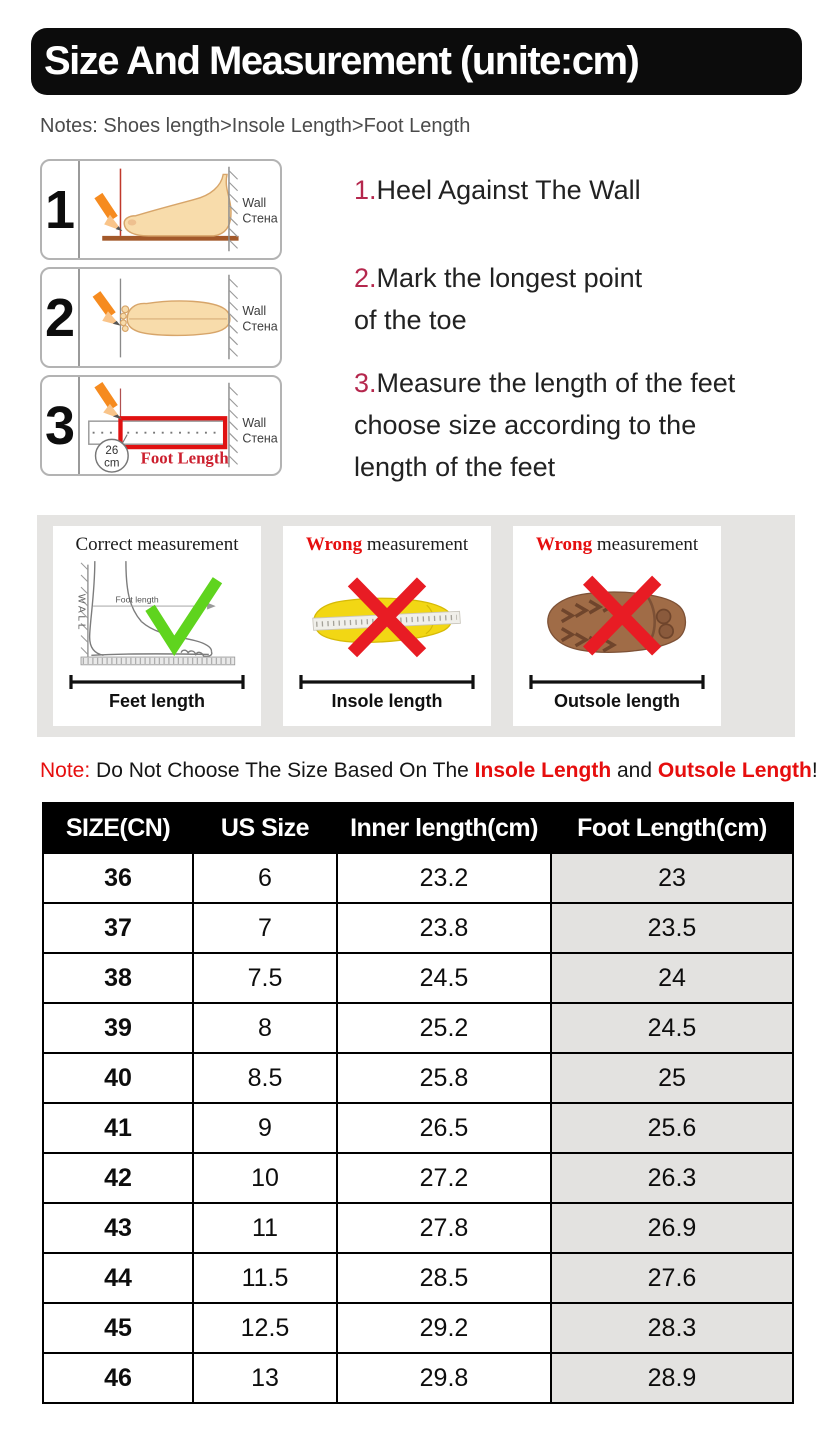 This screenshot has height=1444, width=833. What do you see at coordinates (672, 1278) in the screenshot?
I see `table-cell: 27.6` at bounding box center [672, 1278].